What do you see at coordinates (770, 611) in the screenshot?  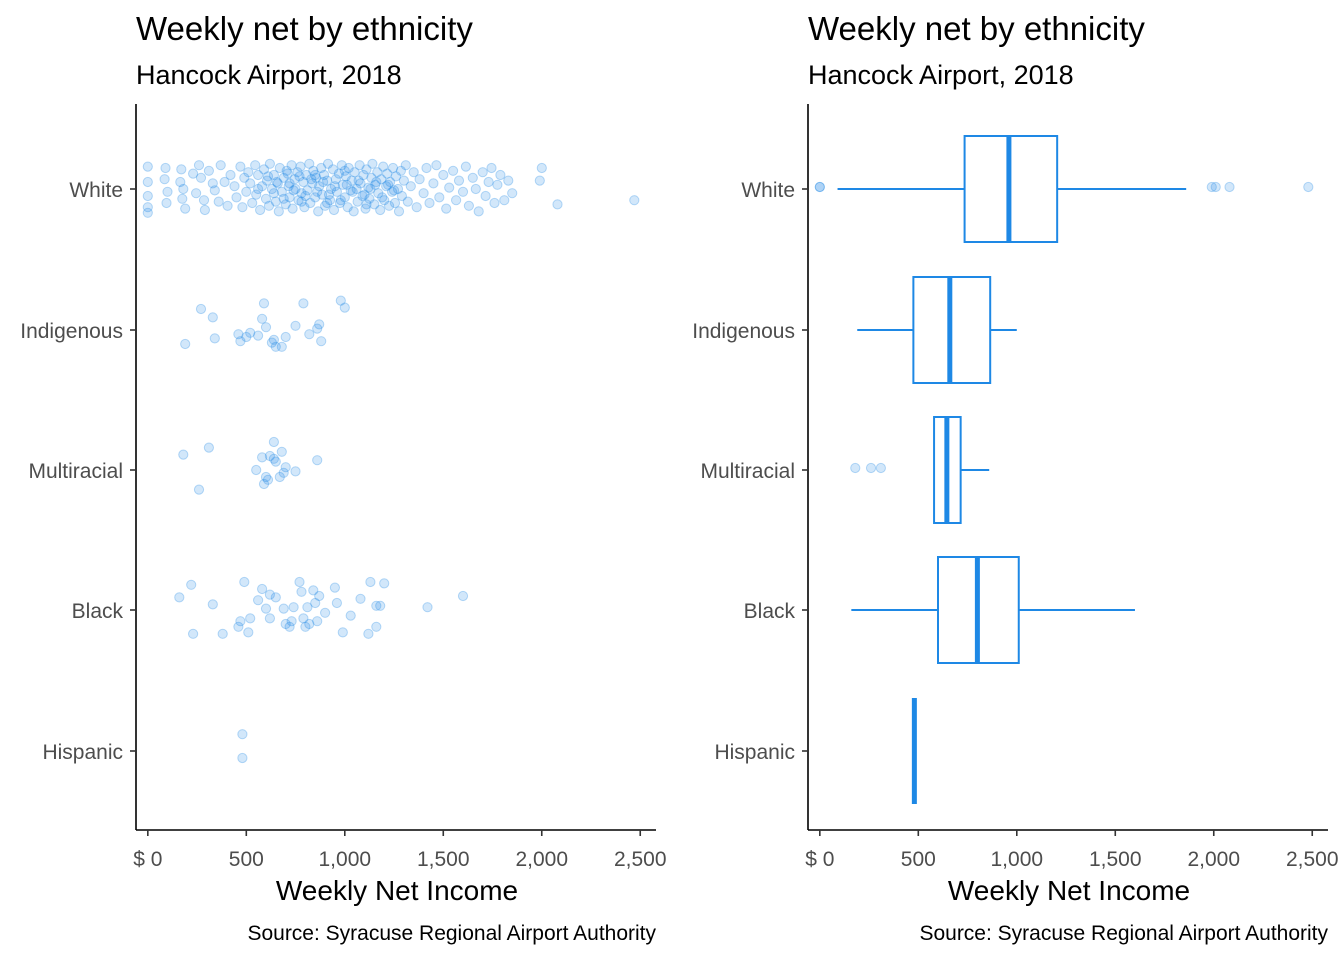 I see `right-y-tick-label: Black` at bounding box center [770, 611].